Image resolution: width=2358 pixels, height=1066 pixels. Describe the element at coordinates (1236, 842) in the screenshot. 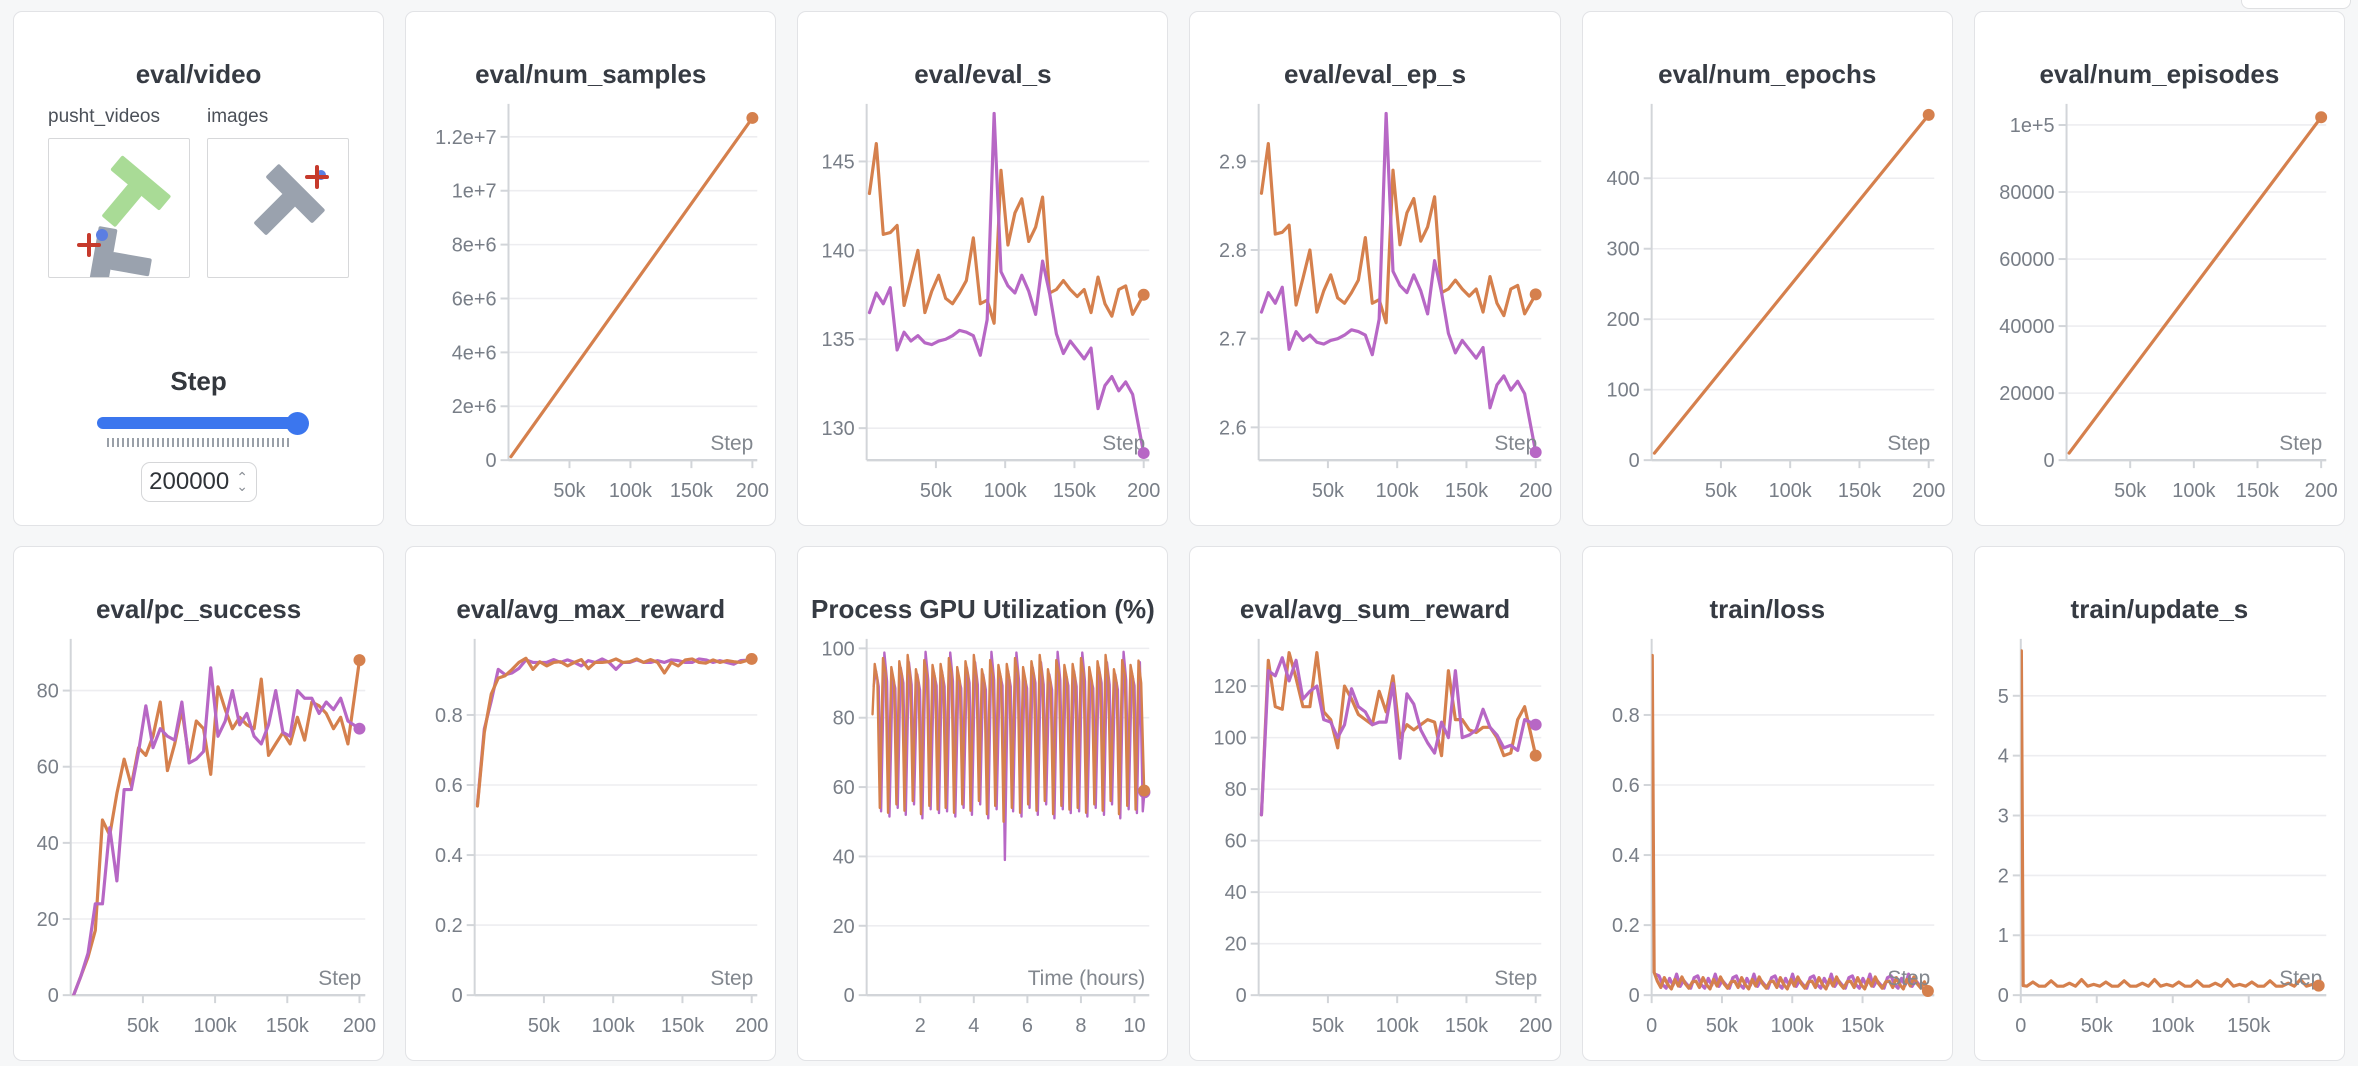

I see `svg-text: 60` at that location.